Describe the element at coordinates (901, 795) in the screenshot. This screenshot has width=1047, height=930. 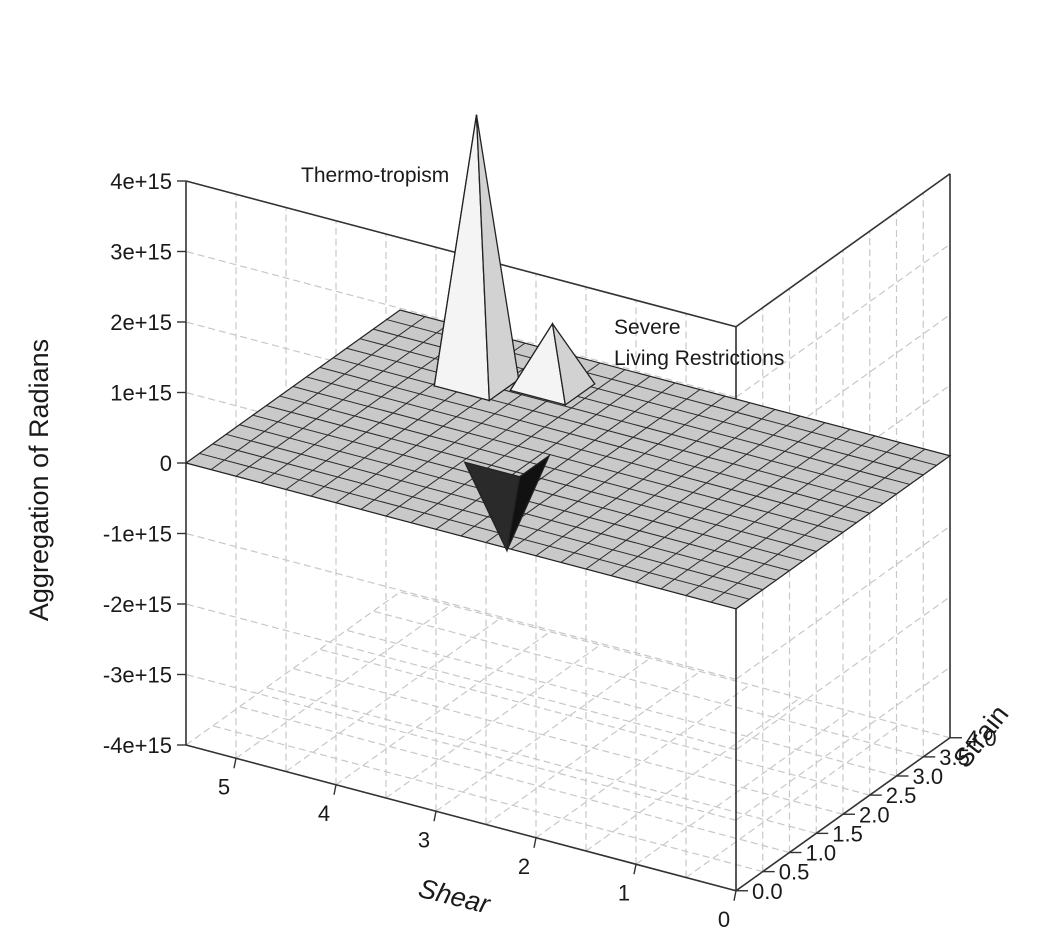
I see `y-tick-label: 2.5` at that location.